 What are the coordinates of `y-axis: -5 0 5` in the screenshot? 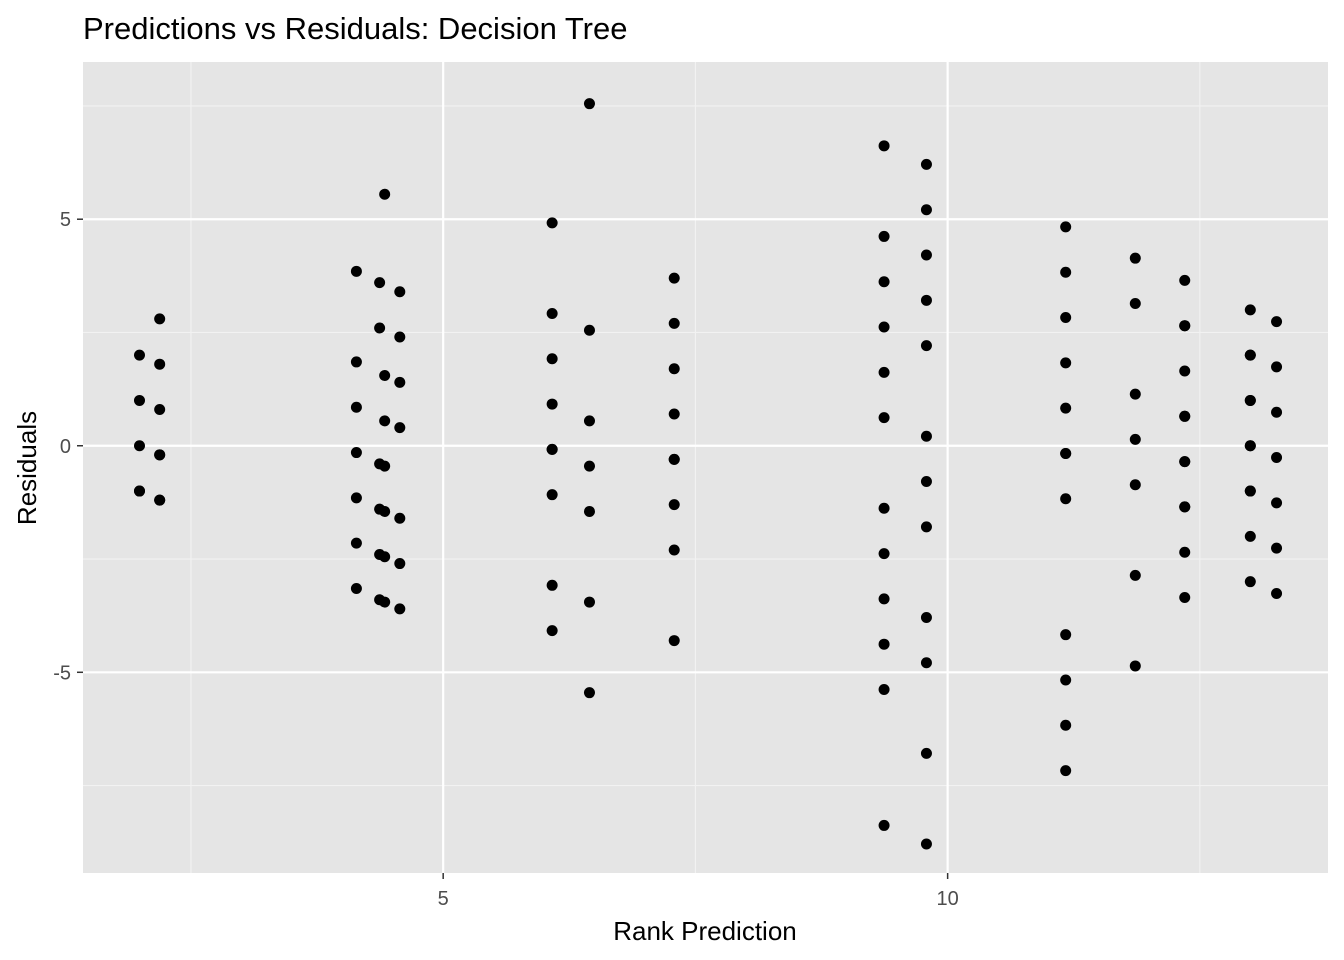 It's located at (68, 446).